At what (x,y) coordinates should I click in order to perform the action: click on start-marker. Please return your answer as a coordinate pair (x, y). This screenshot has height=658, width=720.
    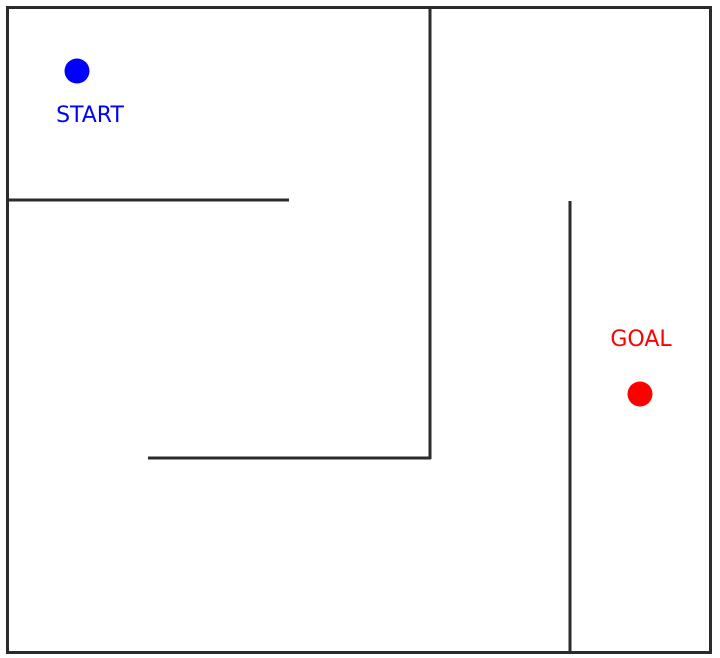
    Looking at the image, I should click on (77, 71).